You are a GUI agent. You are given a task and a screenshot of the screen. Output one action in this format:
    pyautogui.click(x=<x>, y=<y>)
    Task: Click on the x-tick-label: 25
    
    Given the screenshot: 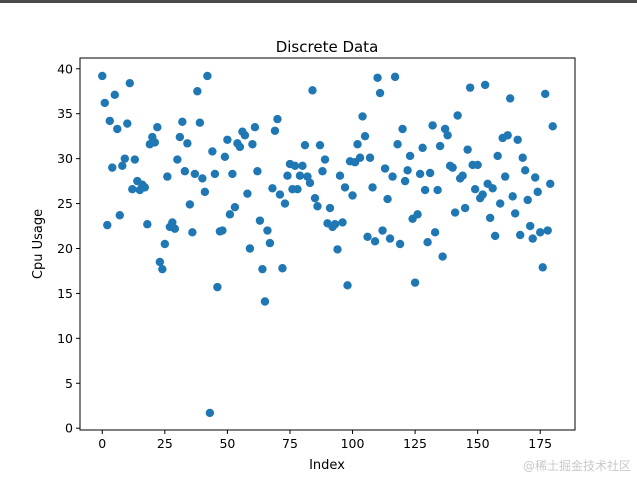 What is the action you would take?
    pyautogui.click(x=165, y=443)
    